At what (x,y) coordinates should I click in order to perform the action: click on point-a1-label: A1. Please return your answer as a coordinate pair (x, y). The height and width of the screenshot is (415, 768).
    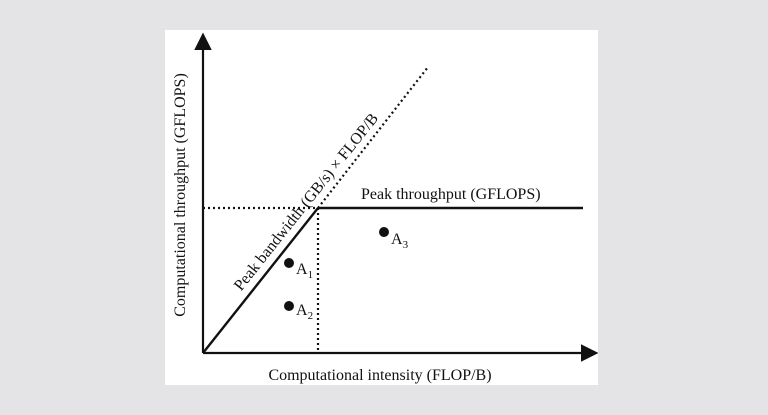
    Looking at the image, I should click on (304, 271).